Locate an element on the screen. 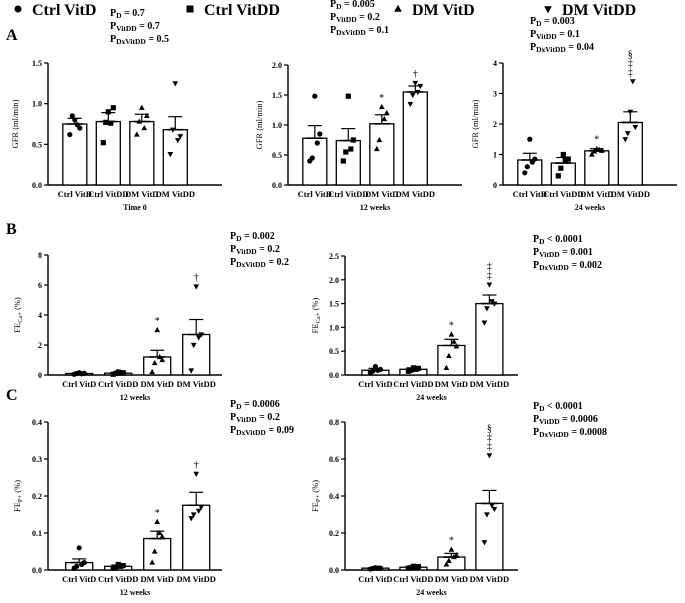 The height and width of the screenshot is (603, 685). y-tick-label: 1.0 is located at coordinates (277, 125).